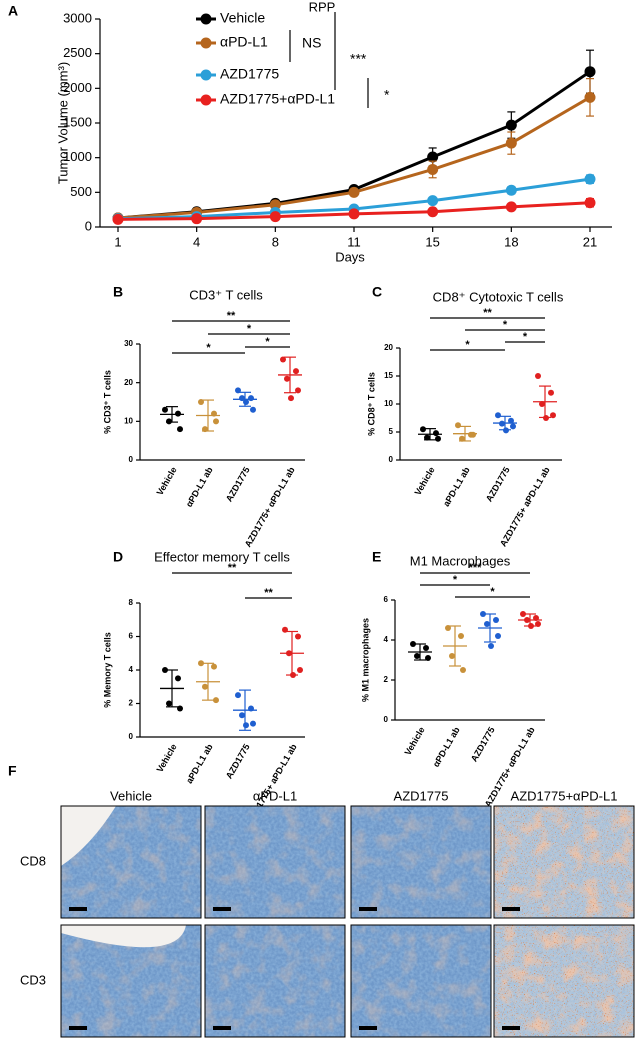 The image size is (644, 1055). I want to click on x-tick-label: 4, so click(196, 241).